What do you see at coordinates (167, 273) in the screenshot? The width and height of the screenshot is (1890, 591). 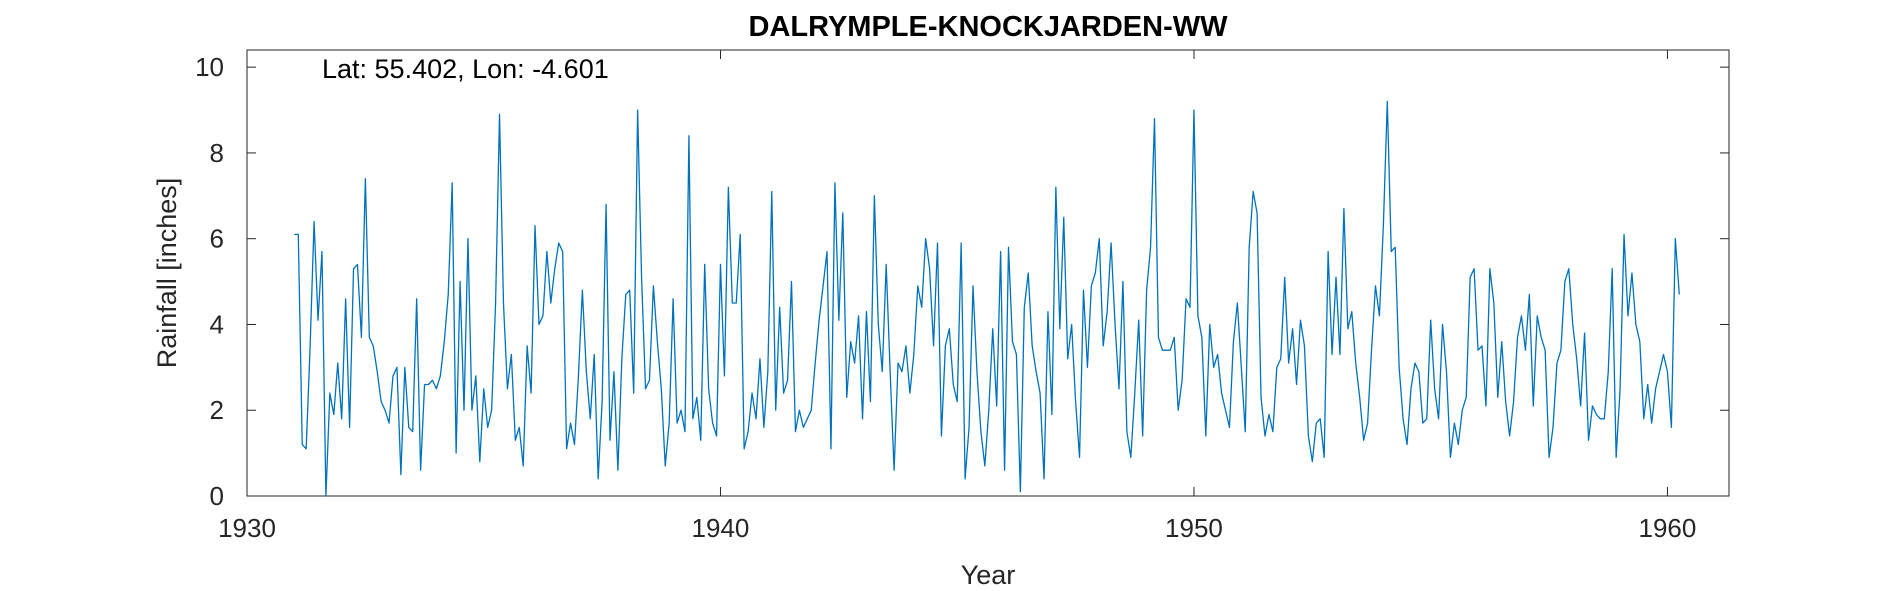 I see `y-axis-label: Rainfall [inches]` at bounding box center [167, 273].